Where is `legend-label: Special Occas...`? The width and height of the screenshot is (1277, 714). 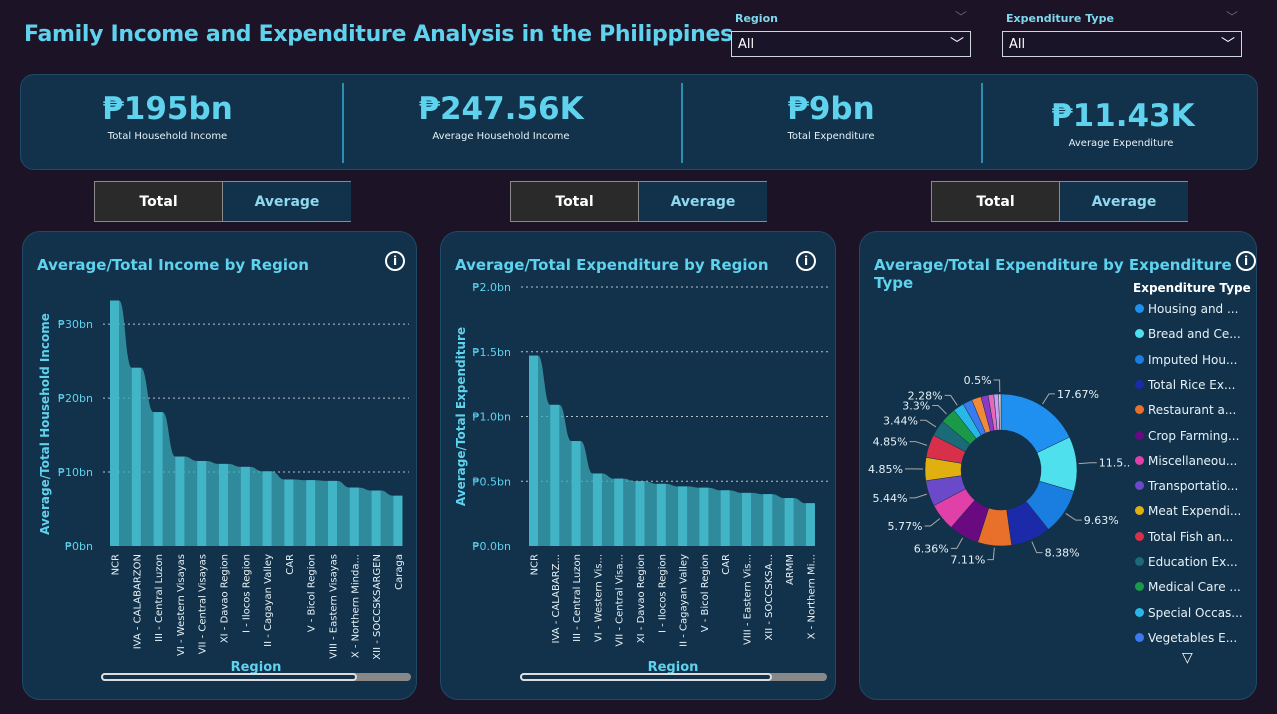 legend-label: Special Occas... is located at coordinates (1195, 612).